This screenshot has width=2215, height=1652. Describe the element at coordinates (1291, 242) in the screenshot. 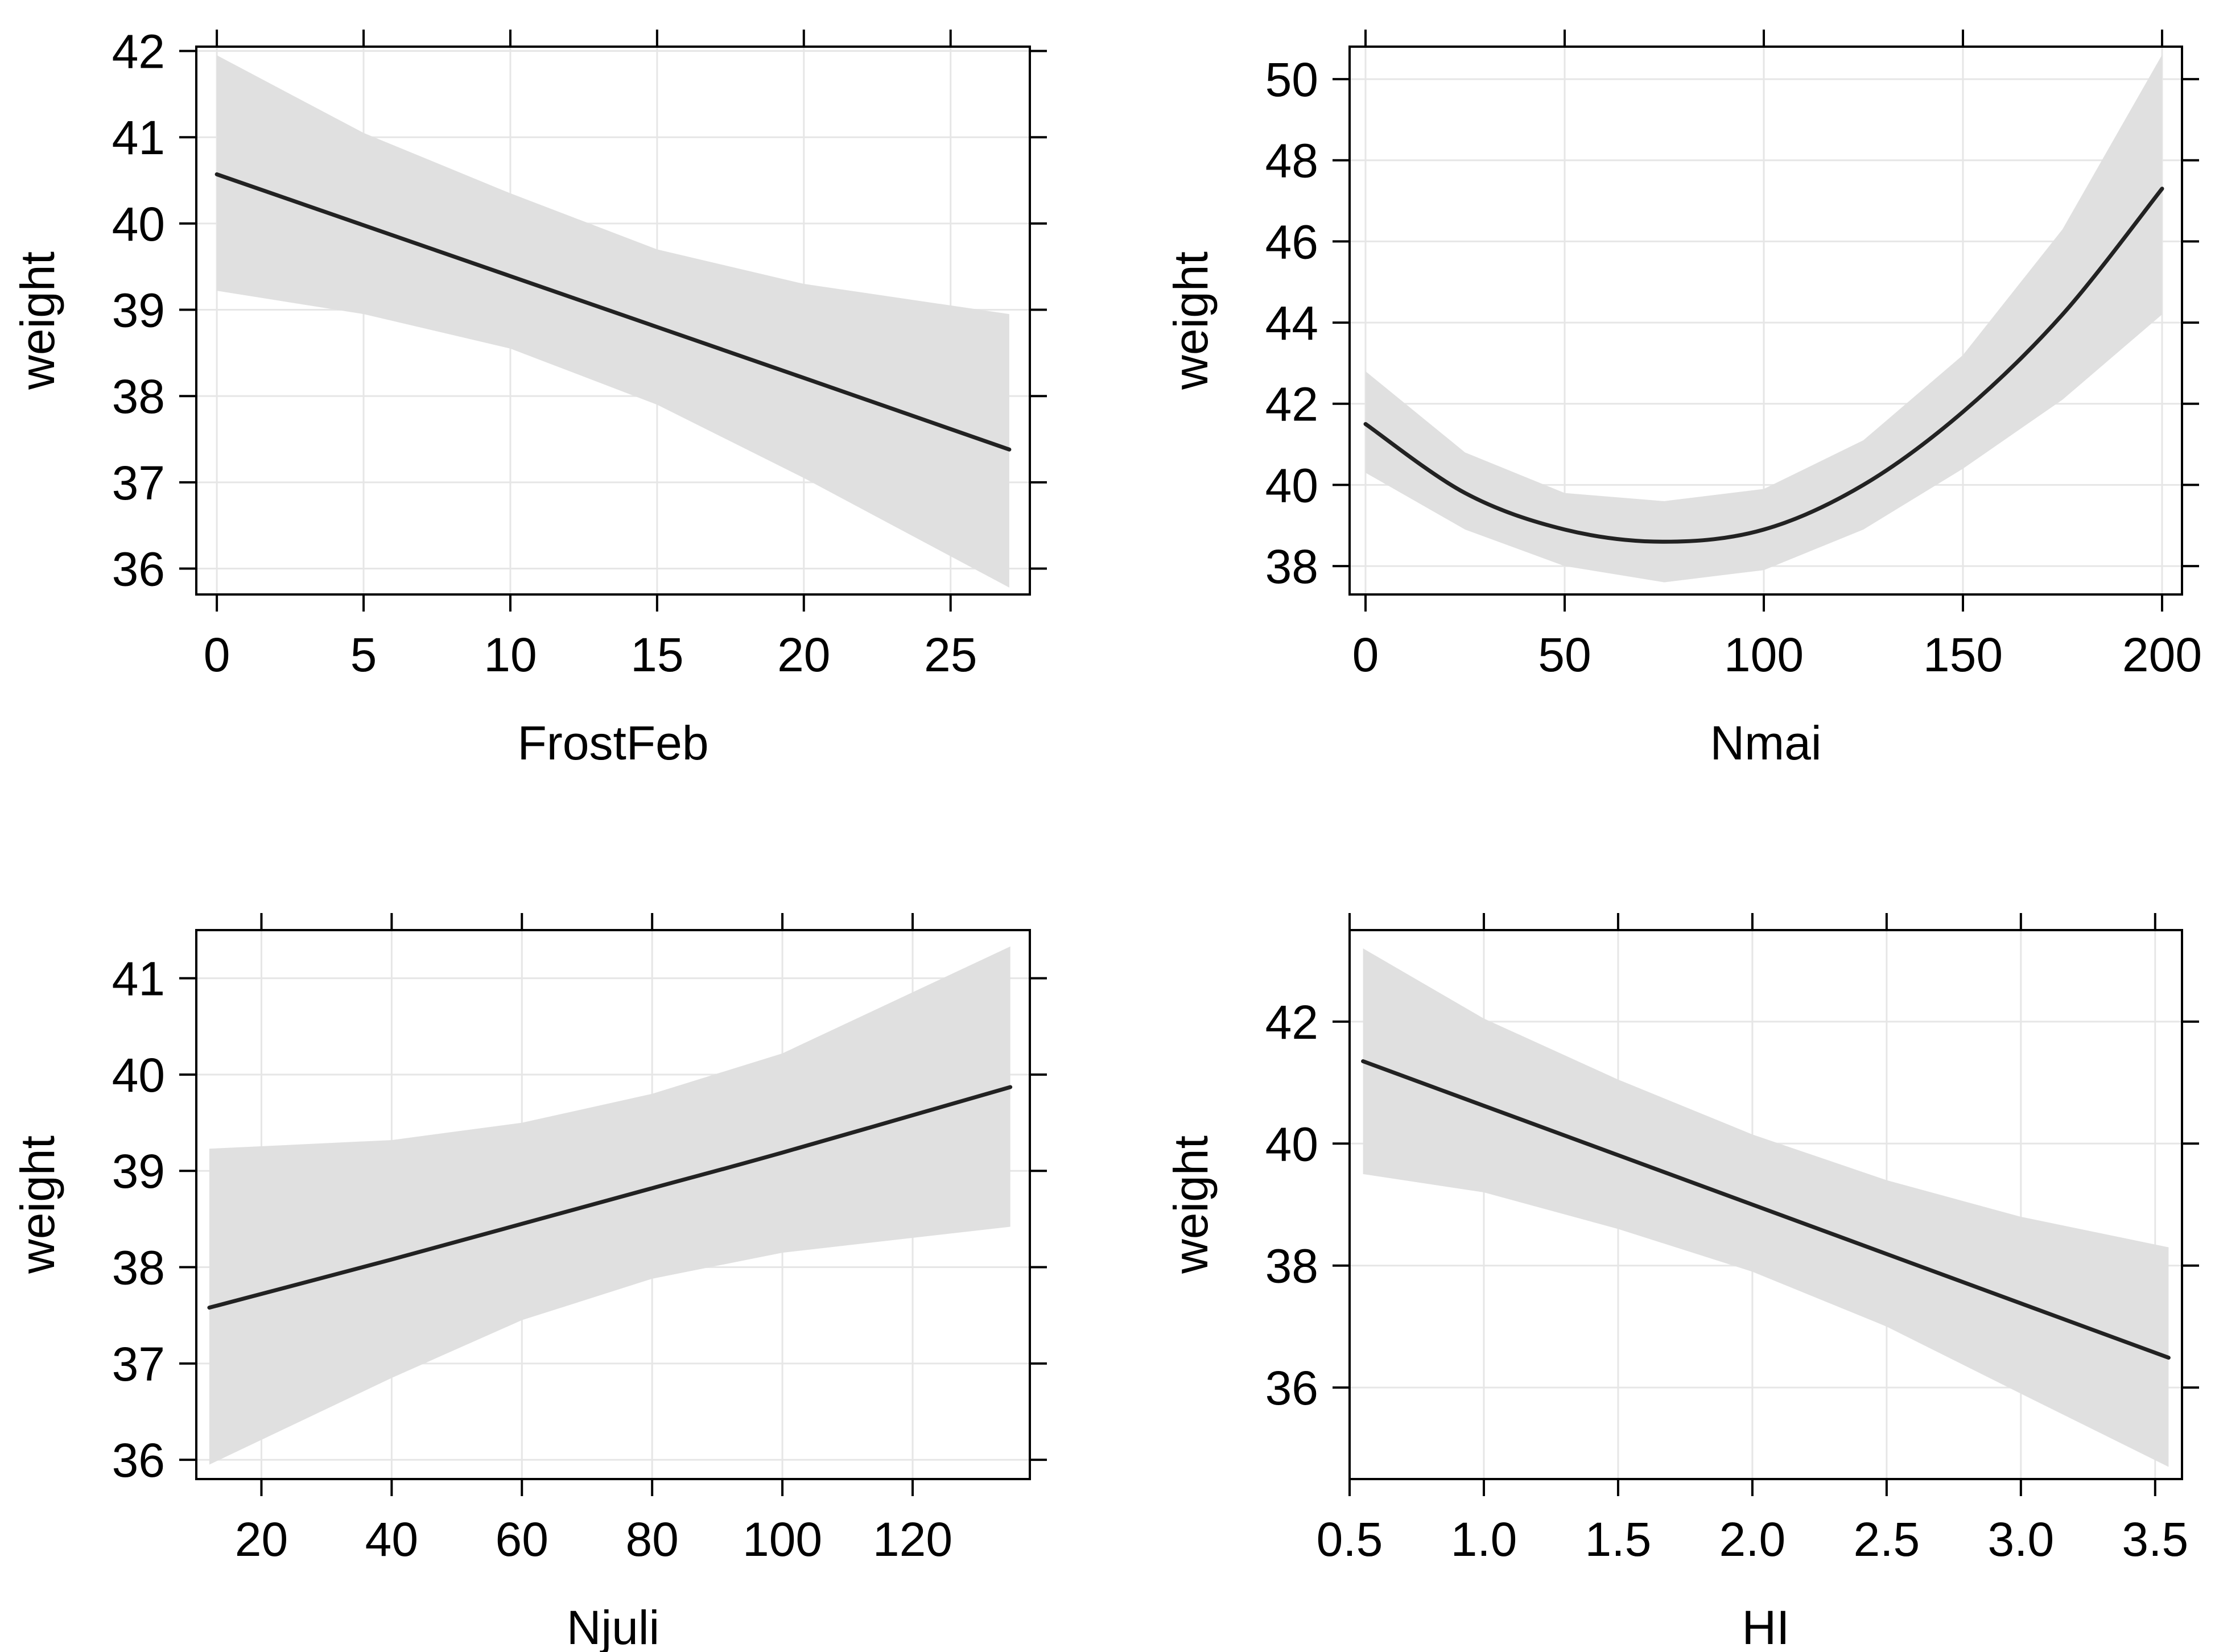

I see `y-tick-label: 46` at that location.